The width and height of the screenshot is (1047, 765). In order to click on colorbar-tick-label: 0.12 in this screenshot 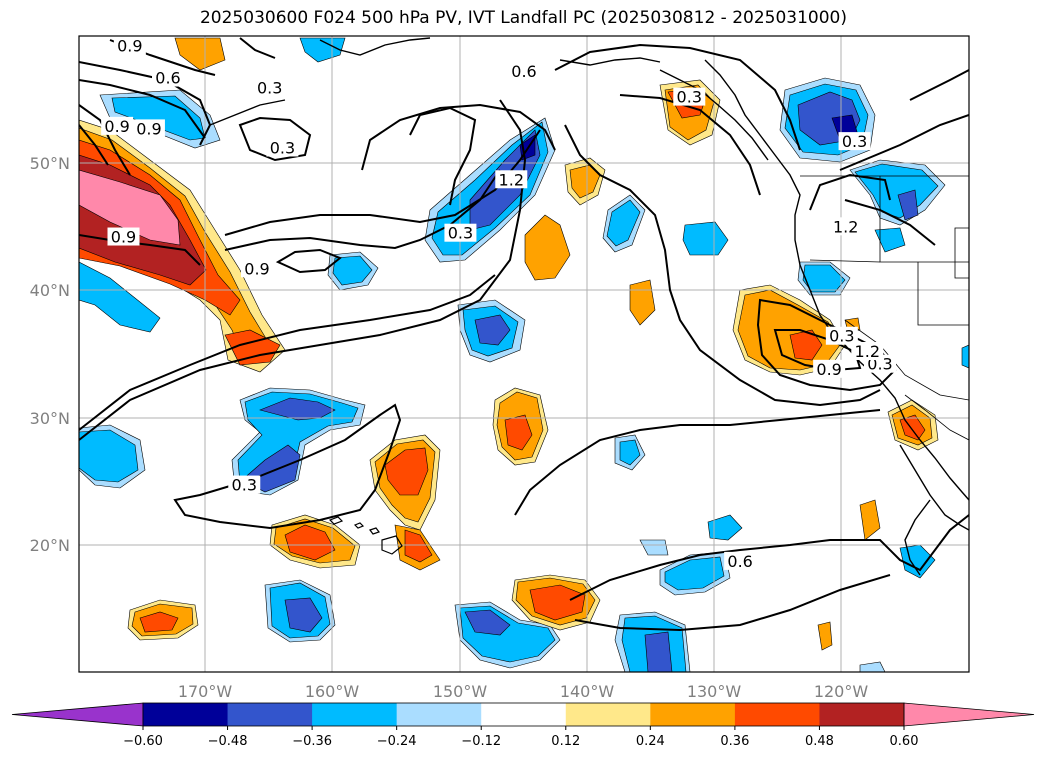, I will do `click(565, 741)`.